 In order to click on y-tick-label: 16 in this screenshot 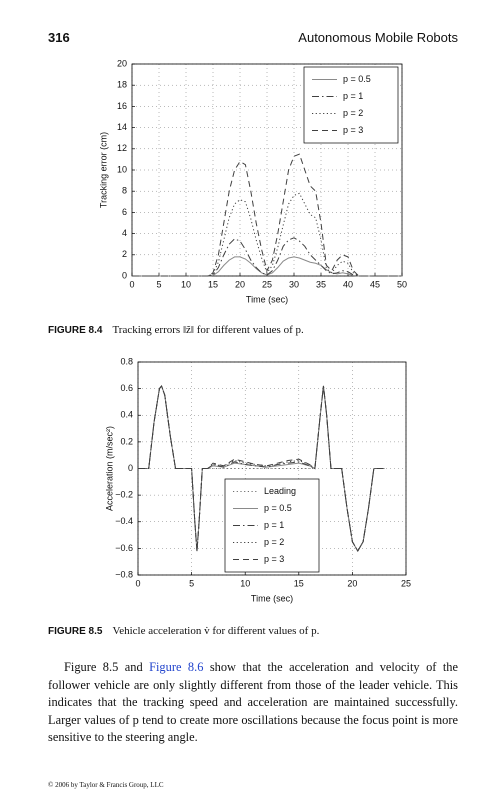, I will do `click(122, 106)`.